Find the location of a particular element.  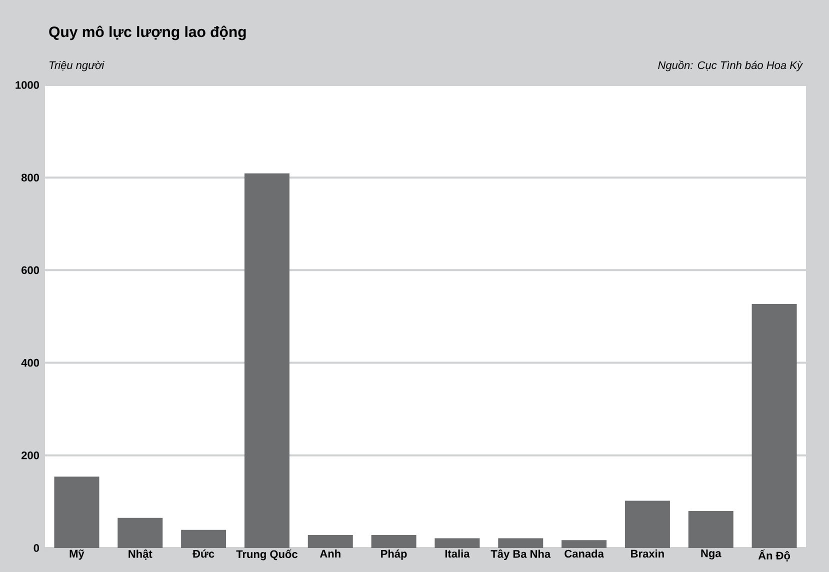

x-tick-label: Mỹ is located at coordinates (77, 555).